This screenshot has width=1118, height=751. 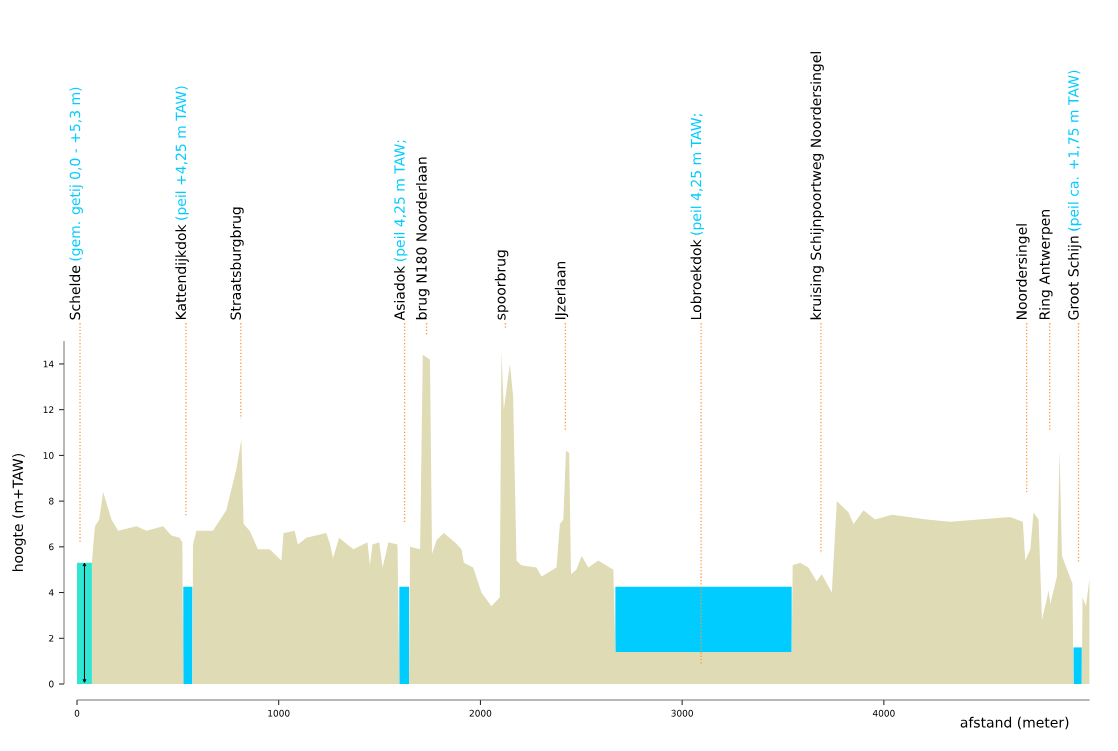 I want to click on x-tick-label: 3000, so click(x=682, y=713).